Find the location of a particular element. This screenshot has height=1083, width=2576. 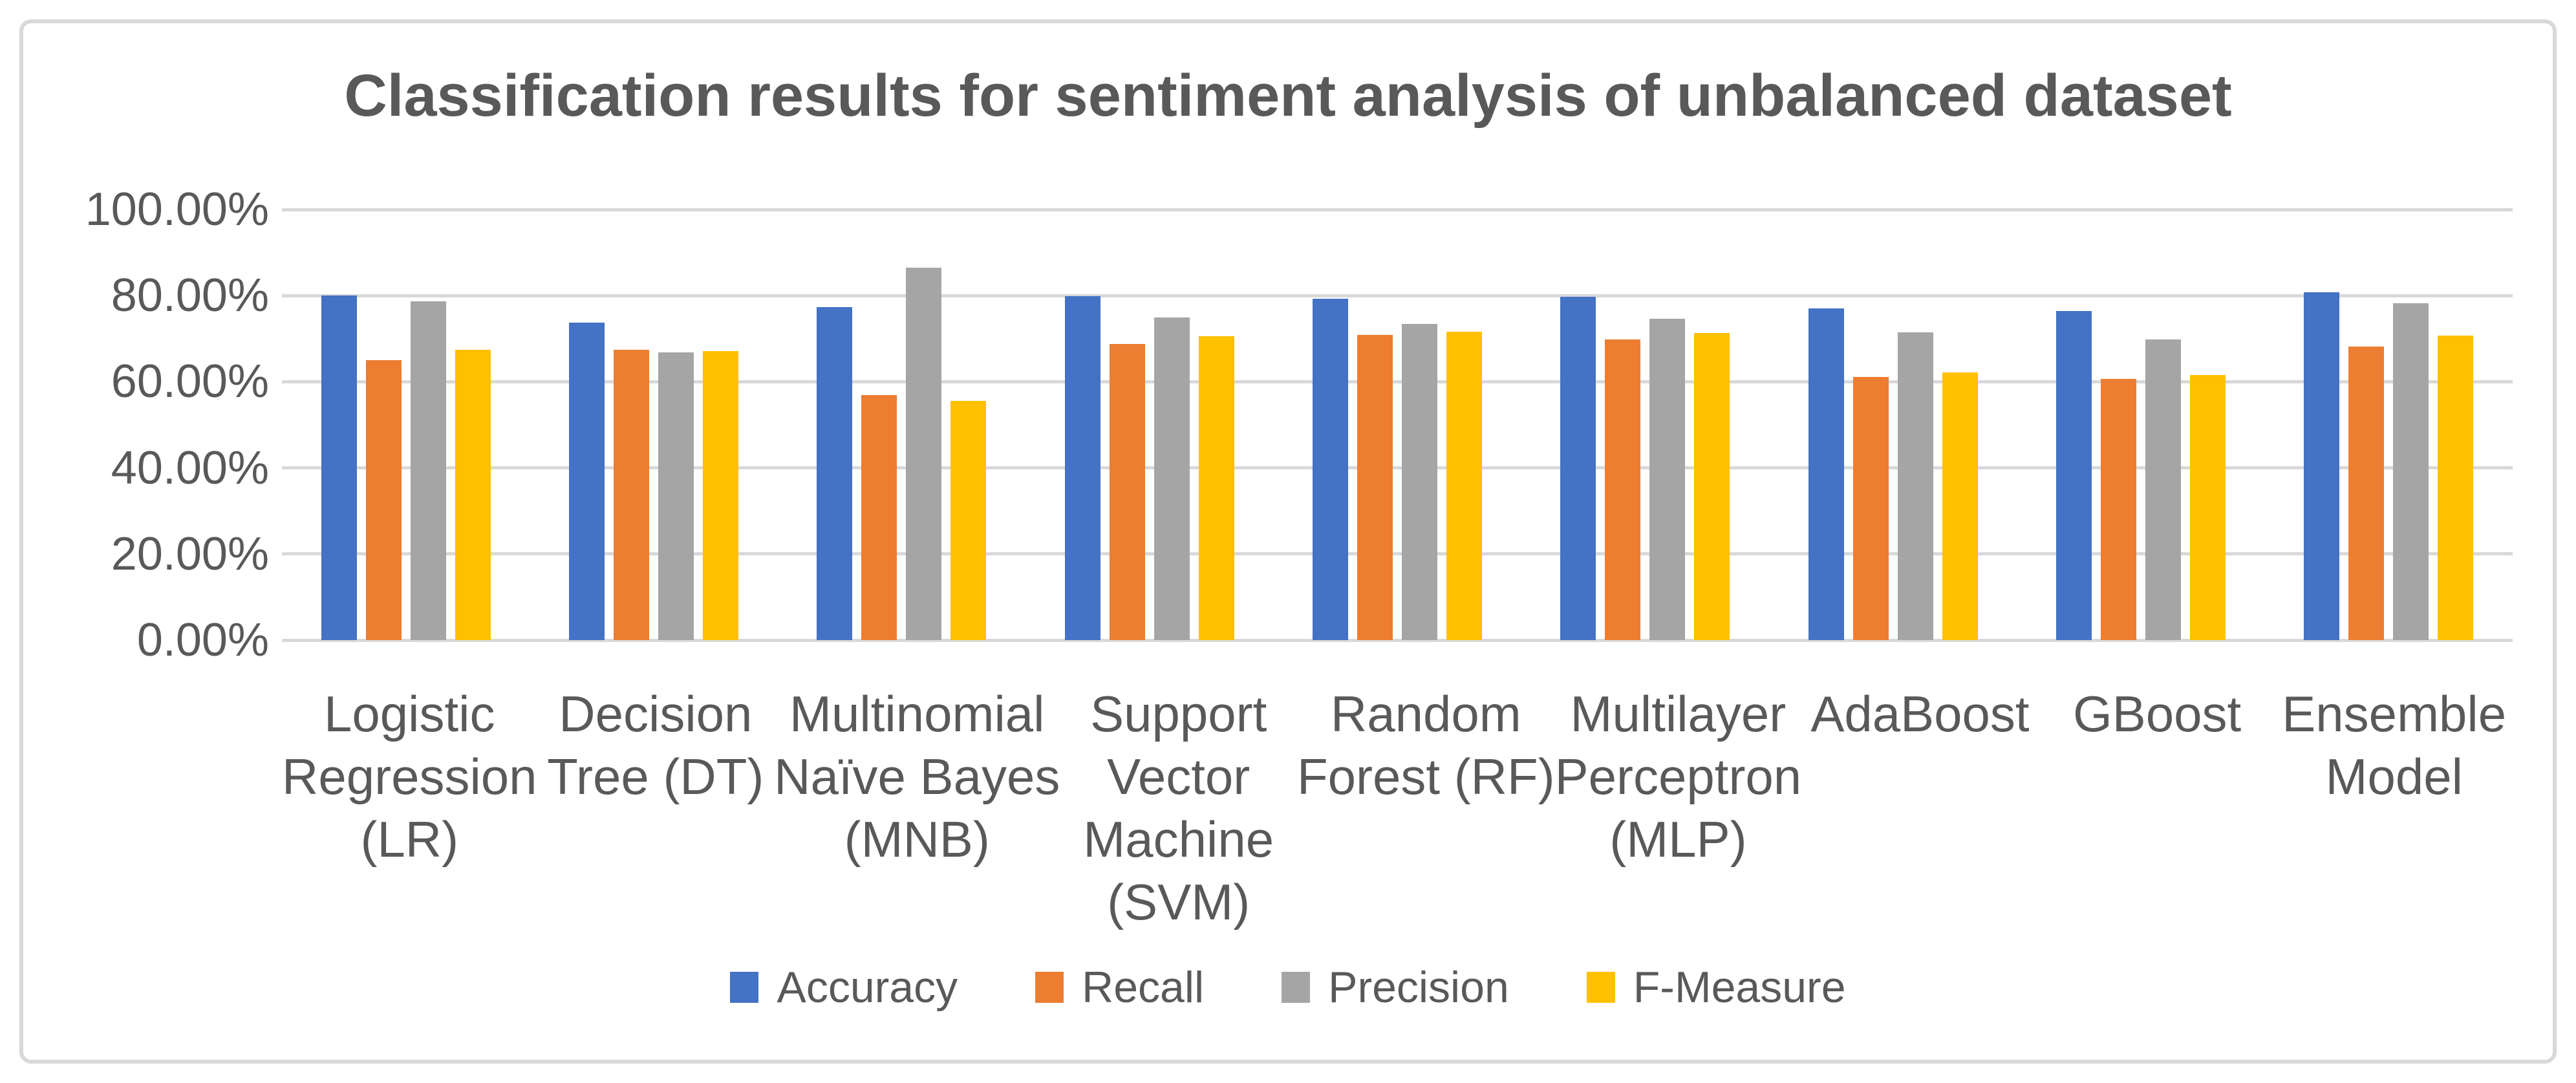

legend-label: Accuracy is located at coordinates (867, 987).